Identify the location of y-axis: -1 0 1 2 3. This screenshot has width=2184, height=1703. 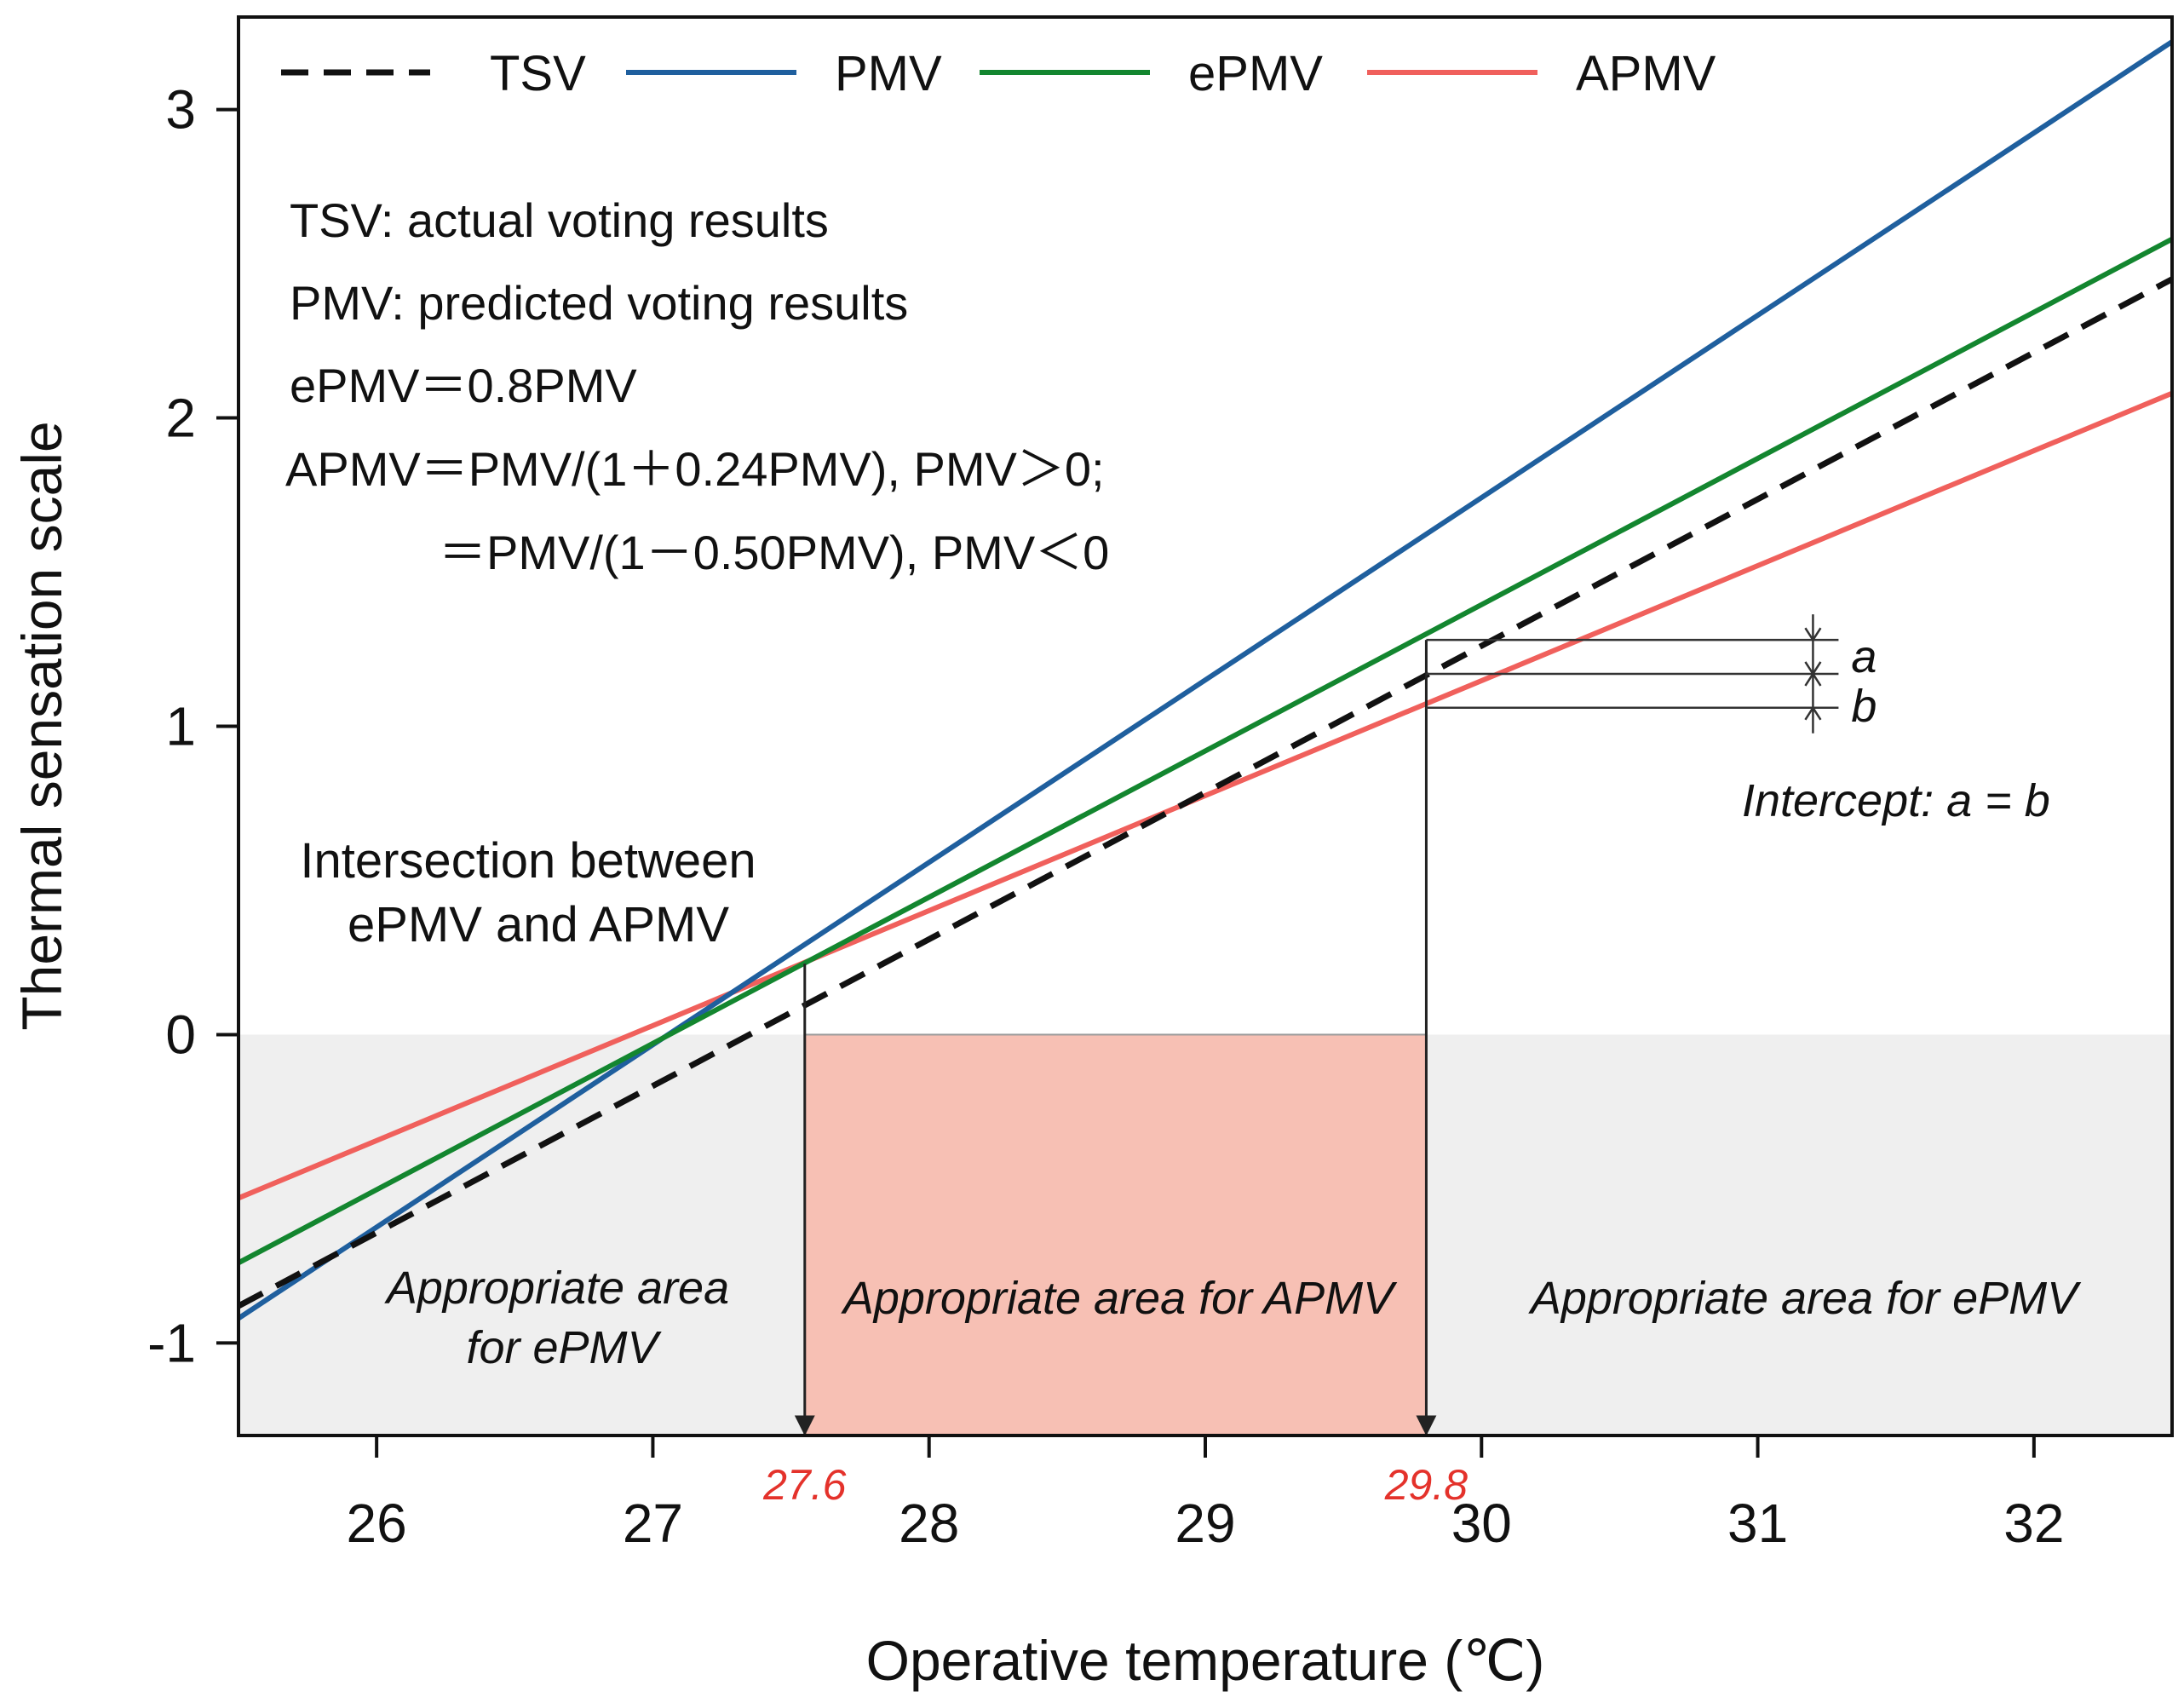
(193, 726).